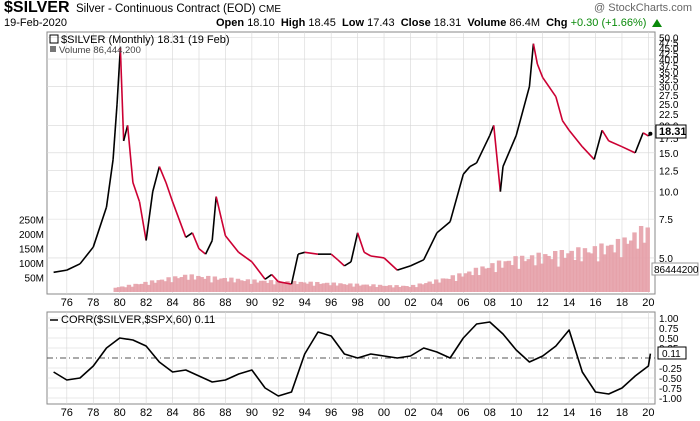 The image size is (700, 421). What do you see at coordinates (669, 319) in the screenshot?
I see `corr-y-tick: 1.00` at bounding box center [669, 319].